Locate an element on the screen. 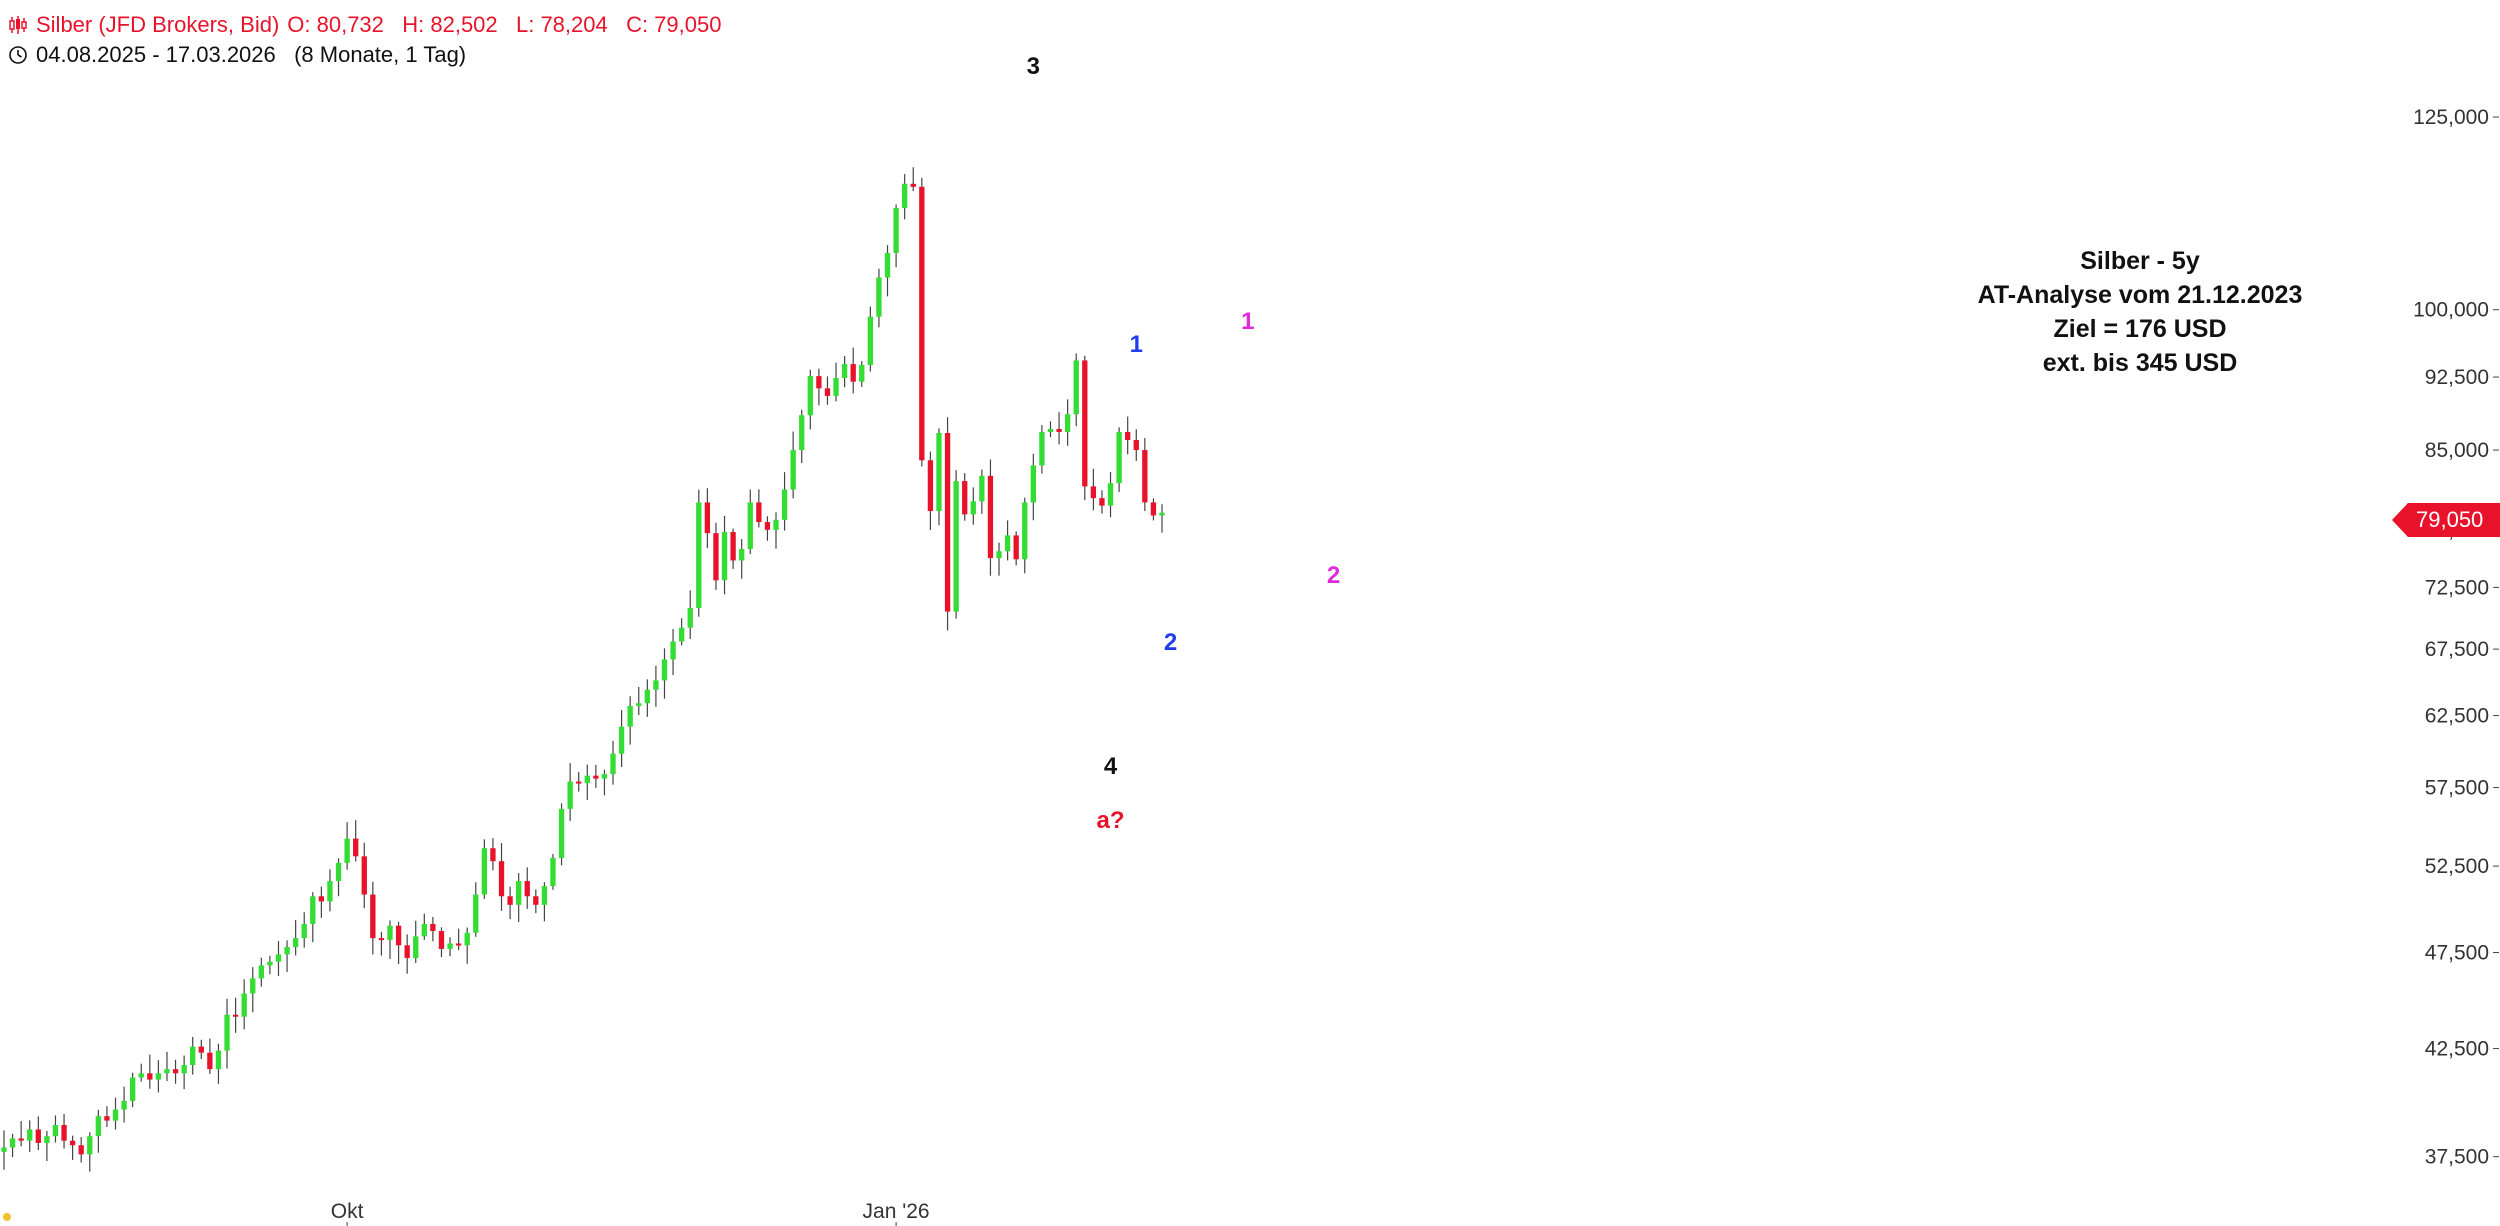 Image resolution: width=2500 pixels, height=1226 pixels. y-tick-label: 67,500 is located at coordinates (2457, 649).